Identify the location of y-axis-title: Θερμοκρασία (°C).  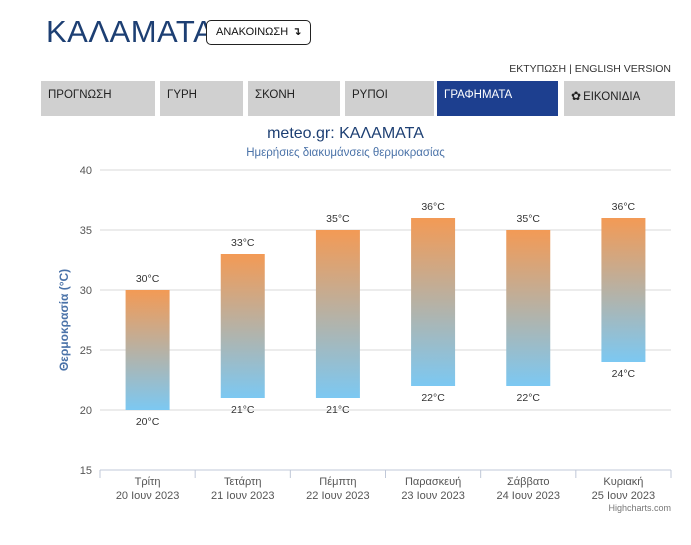
(64, 320).